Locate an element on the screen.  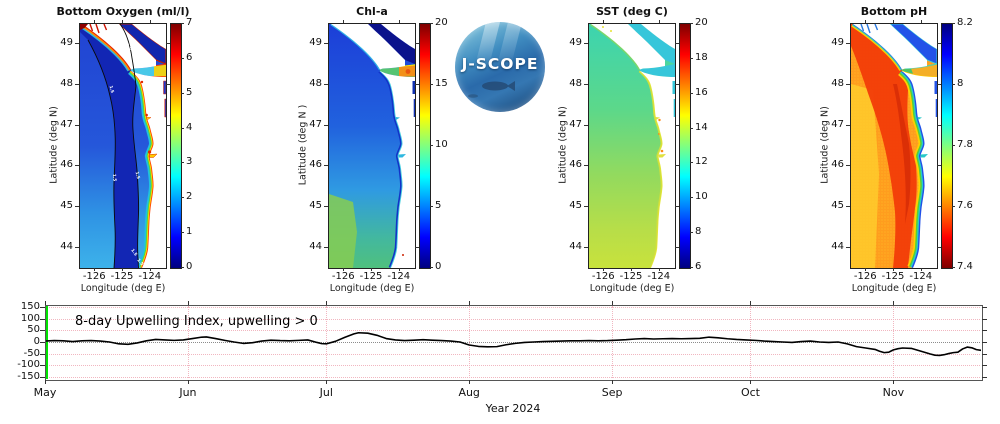
upwelling-index-line is located at coordinates (513, 344).